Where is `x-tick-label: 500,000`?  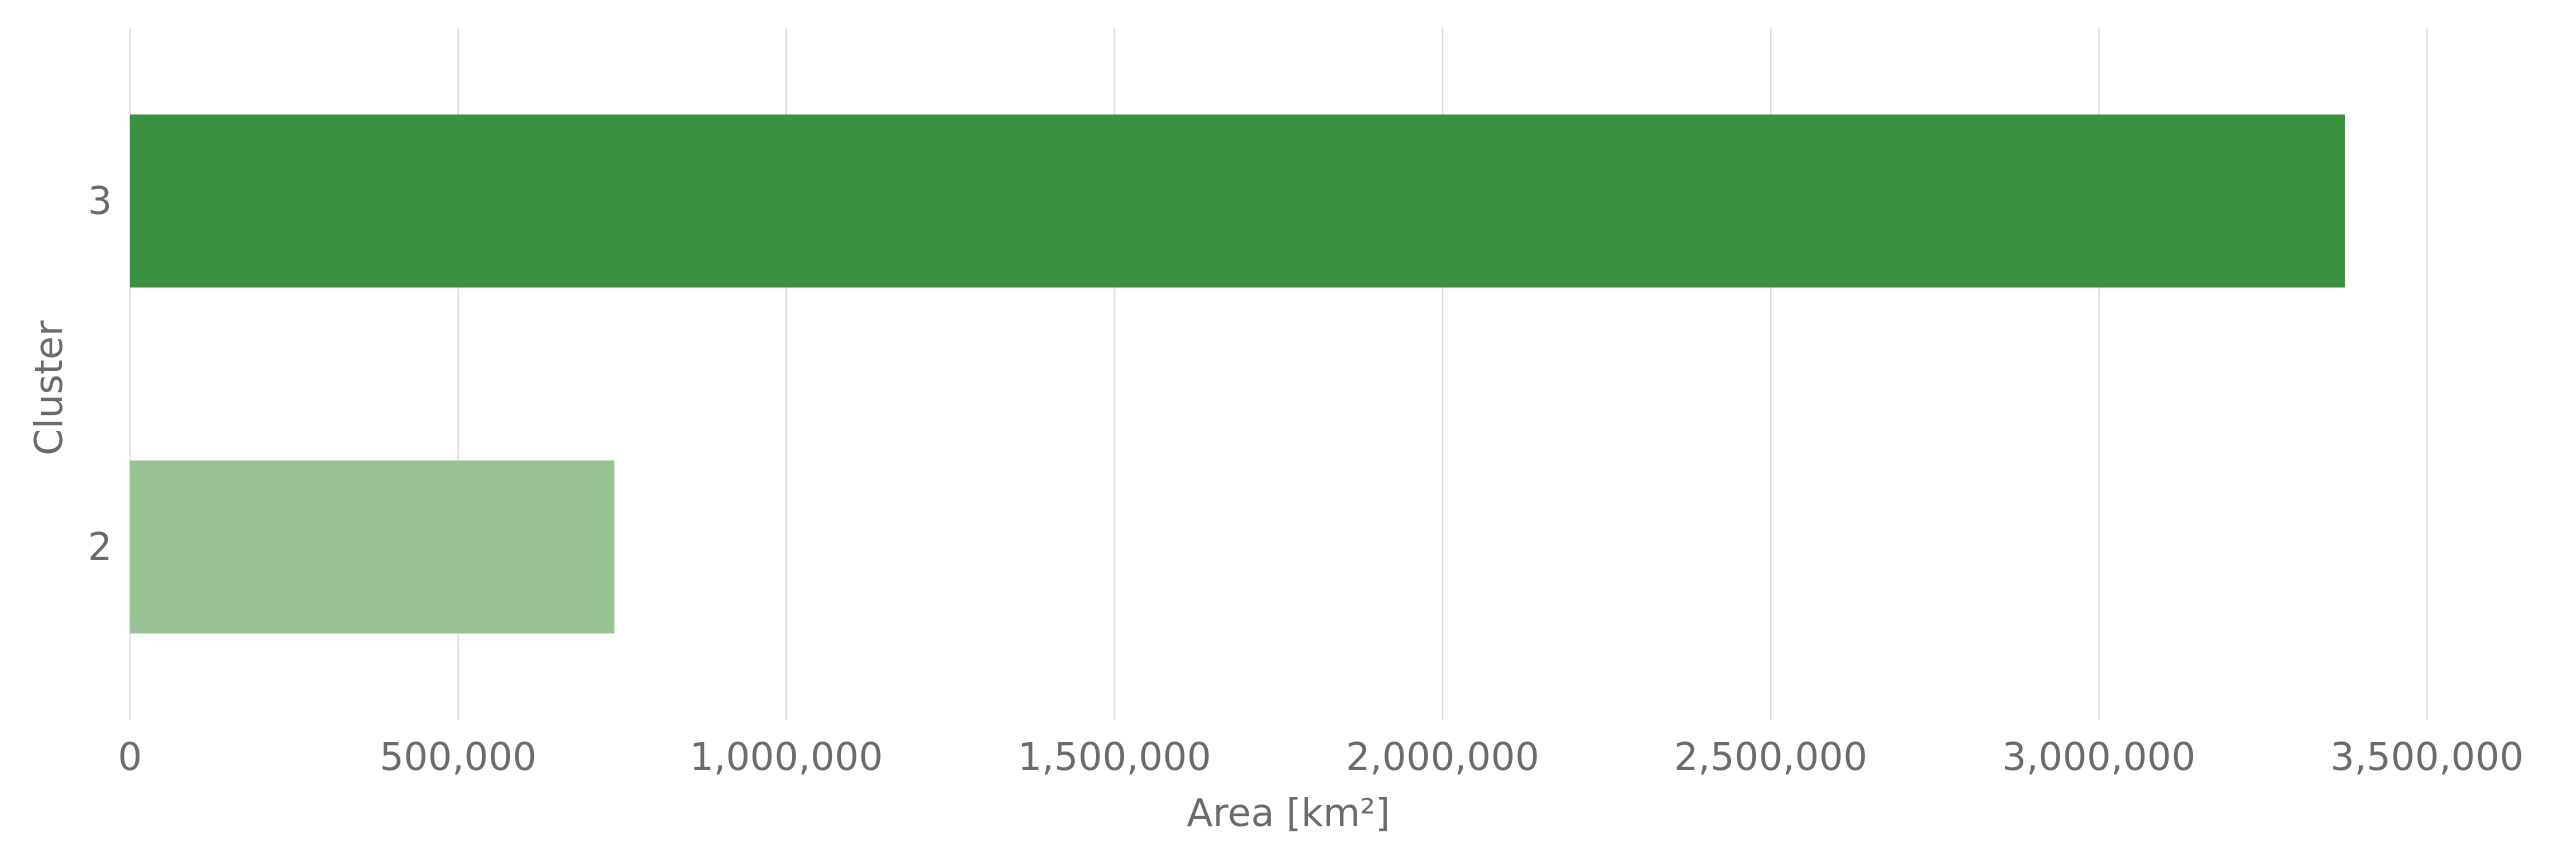
x-tick-label: 500,000 is located at coordinates (458, 757).